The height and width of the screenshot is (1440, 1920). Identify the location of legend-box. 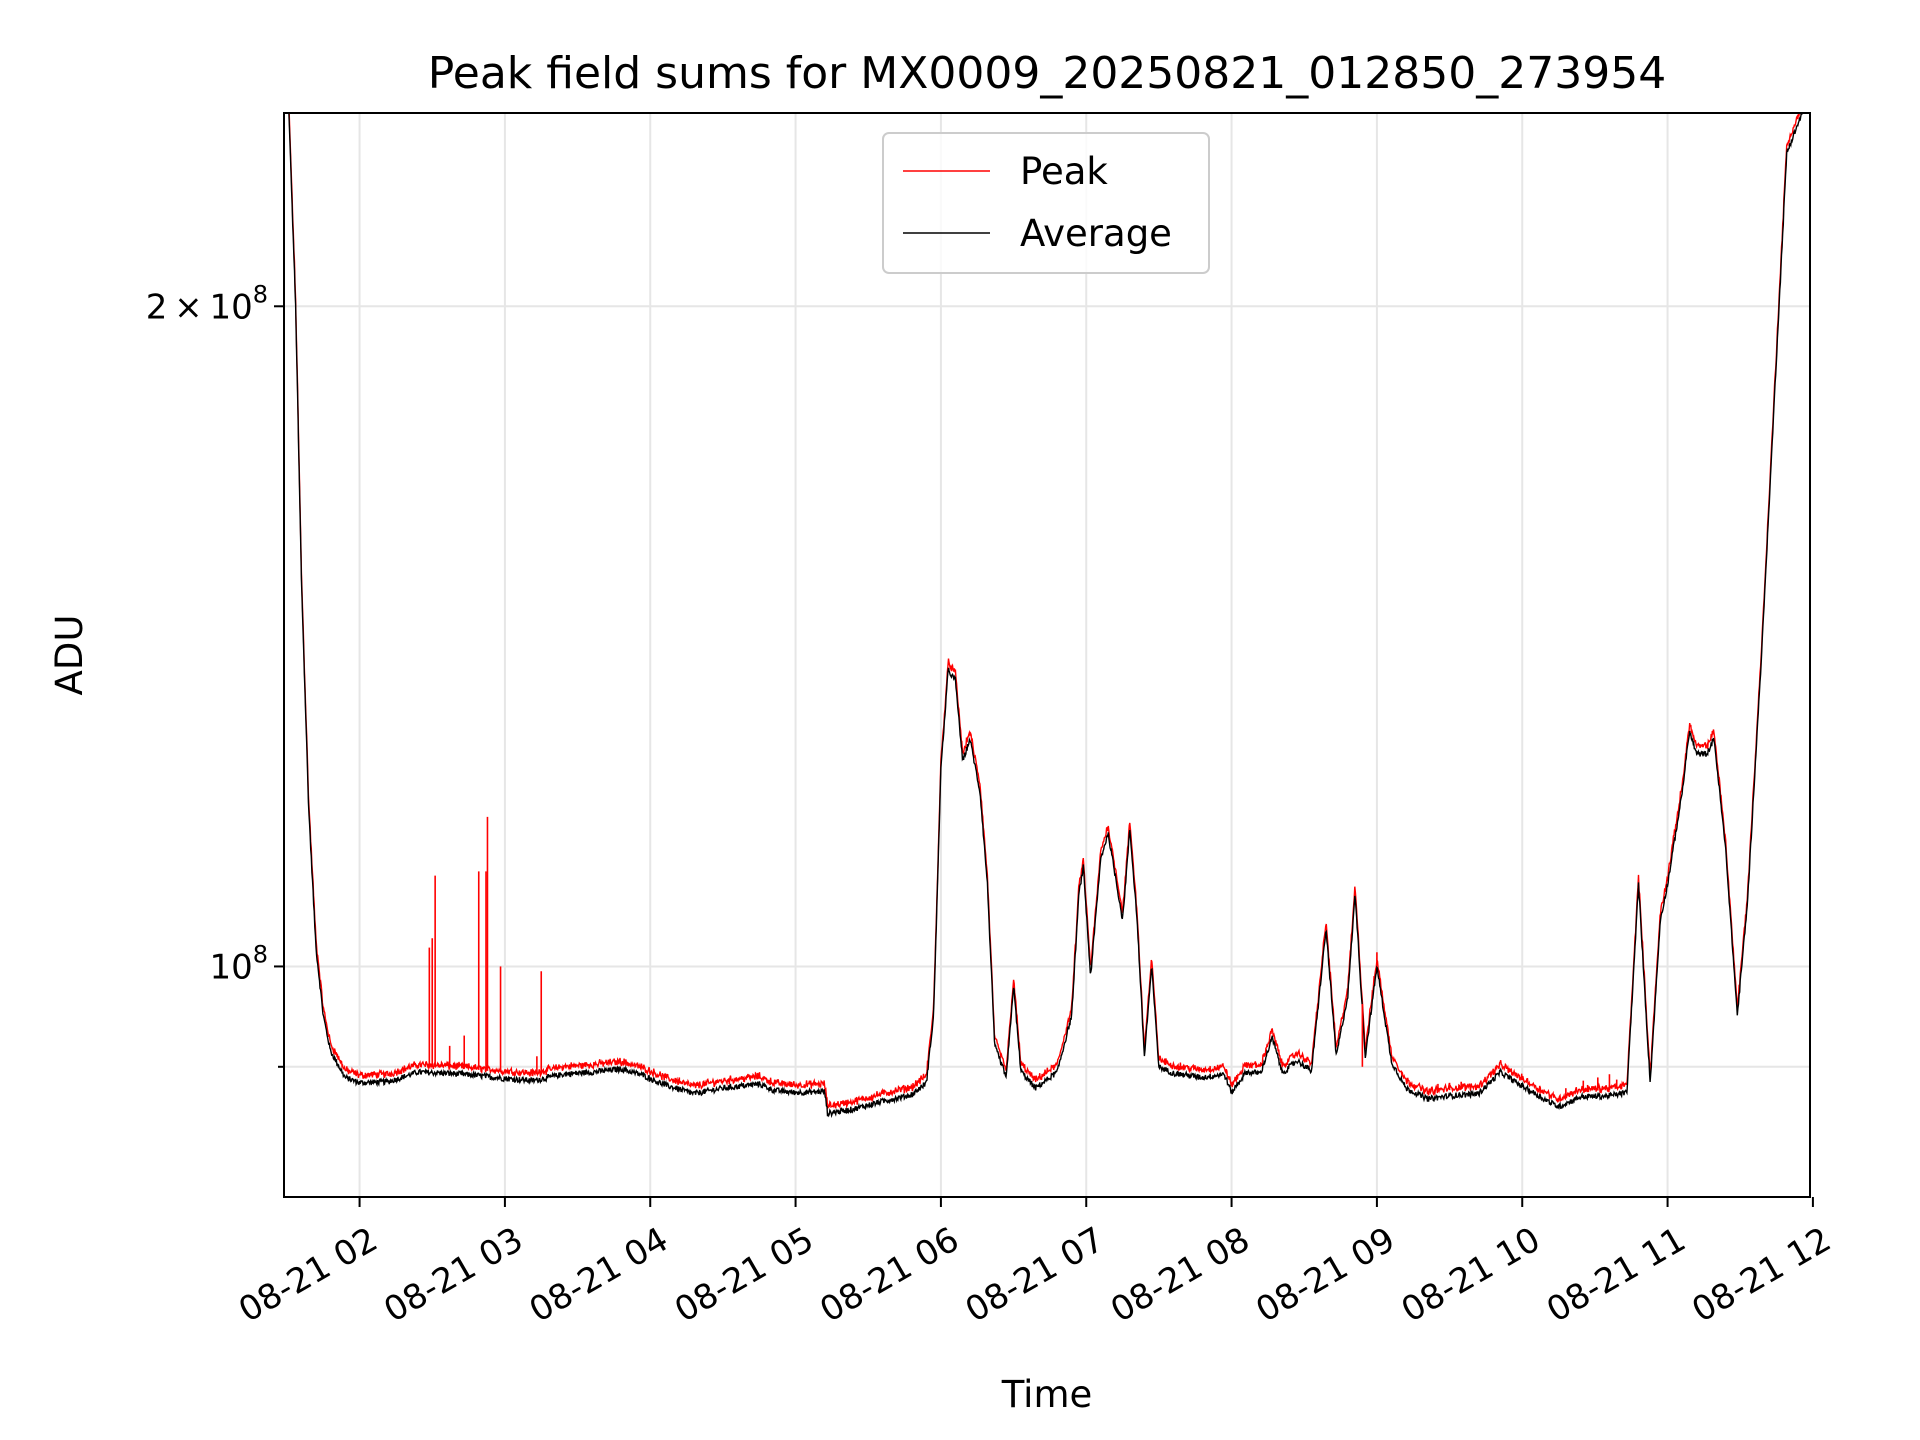
(1046, 203).